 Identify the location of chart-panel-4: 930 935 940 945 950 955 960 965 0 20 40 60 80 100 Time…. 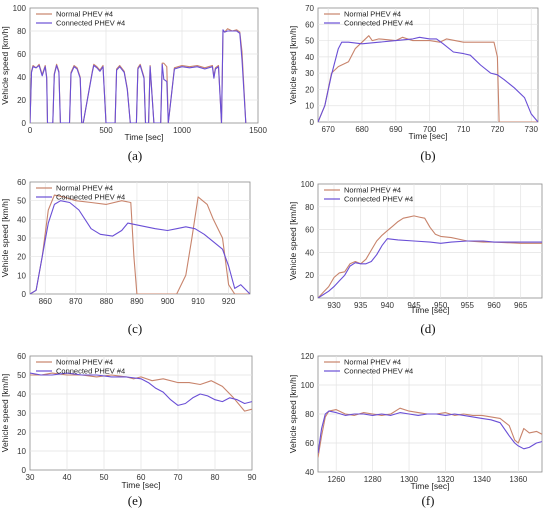
(415, 258).